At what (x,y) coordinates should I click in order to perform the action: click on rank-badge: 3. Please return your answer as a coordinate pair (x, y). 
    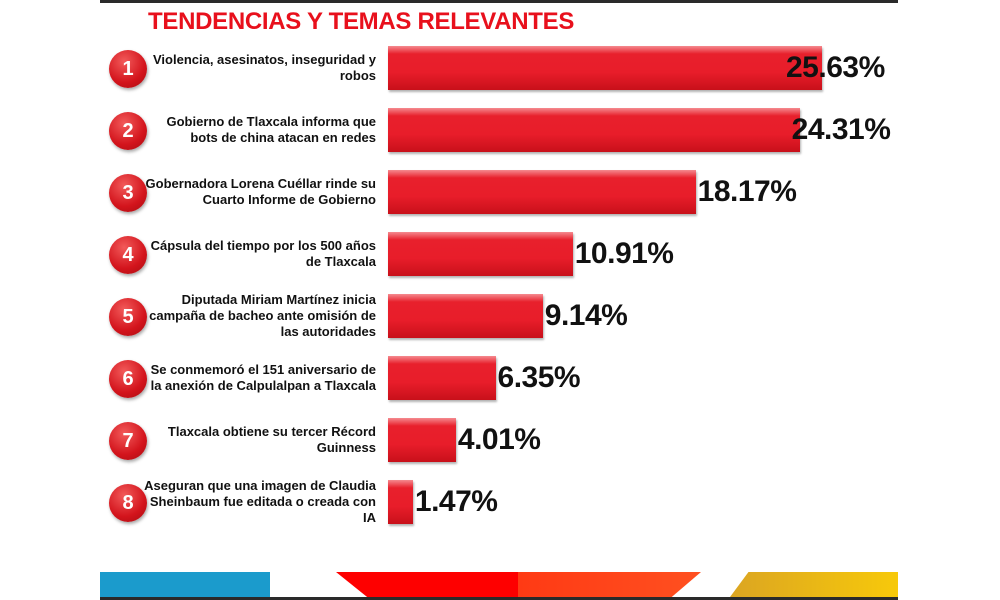
    Looking at the image, I should click on (128, 193).